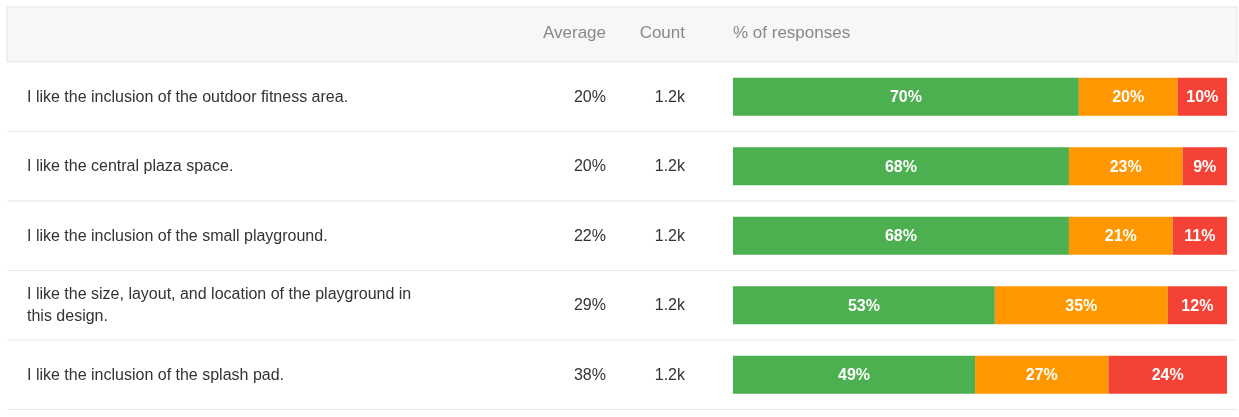 Image resolution: width=1239 pixels, height=417 pixels. I want to click on y-tick-label: I like the inclusion of the outdoor fitness area., so click(188, 96).